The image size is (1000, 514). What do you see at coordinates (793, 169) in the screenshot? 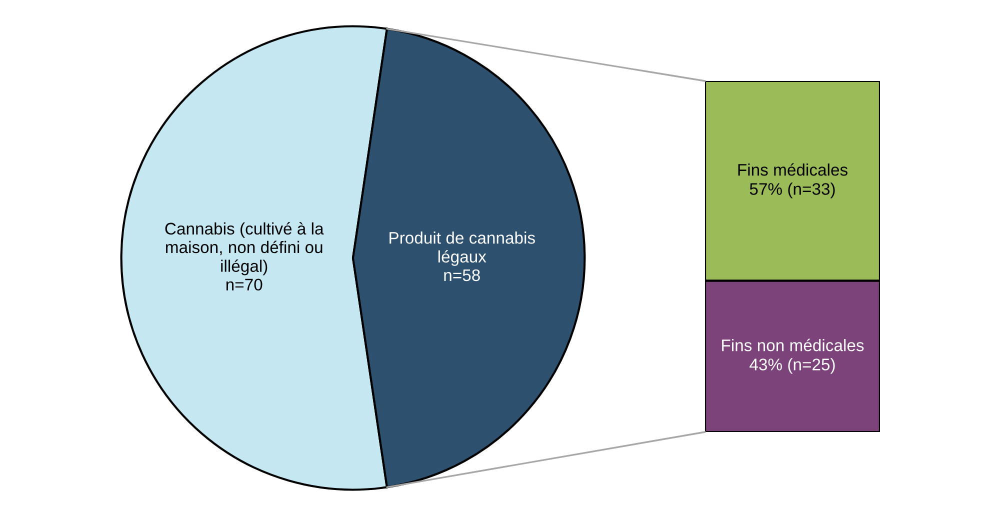
I see `series-label: Fins médicales` at bounding box center [793, 169].